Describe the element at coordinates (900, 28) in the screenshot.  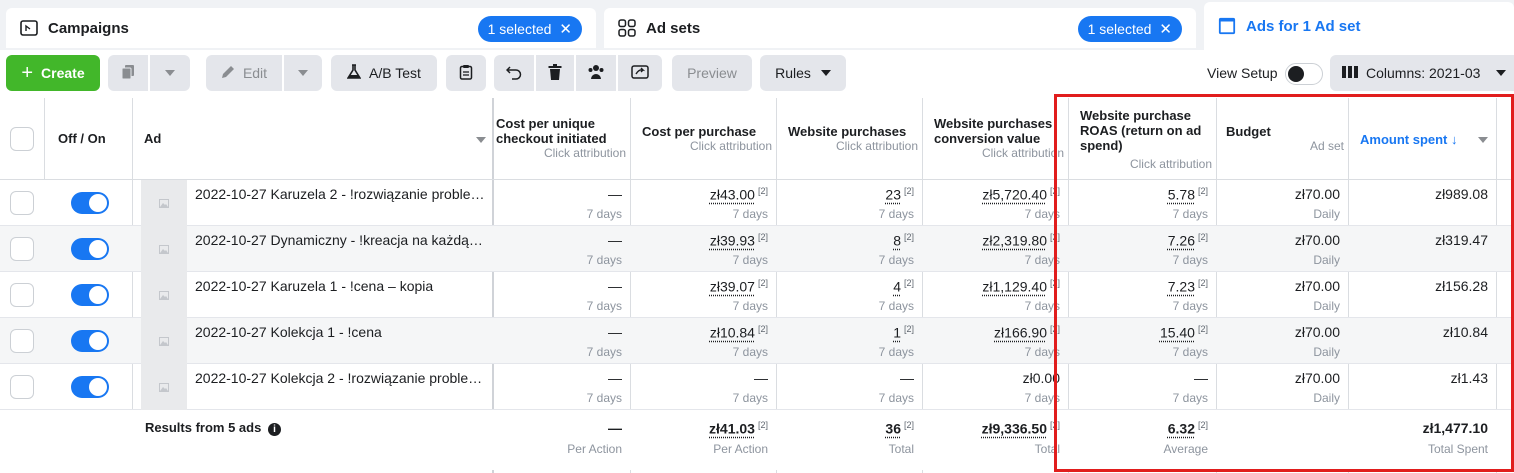
I see `tab-ad-sets: Ad sets 1 selected ✕` at that location.